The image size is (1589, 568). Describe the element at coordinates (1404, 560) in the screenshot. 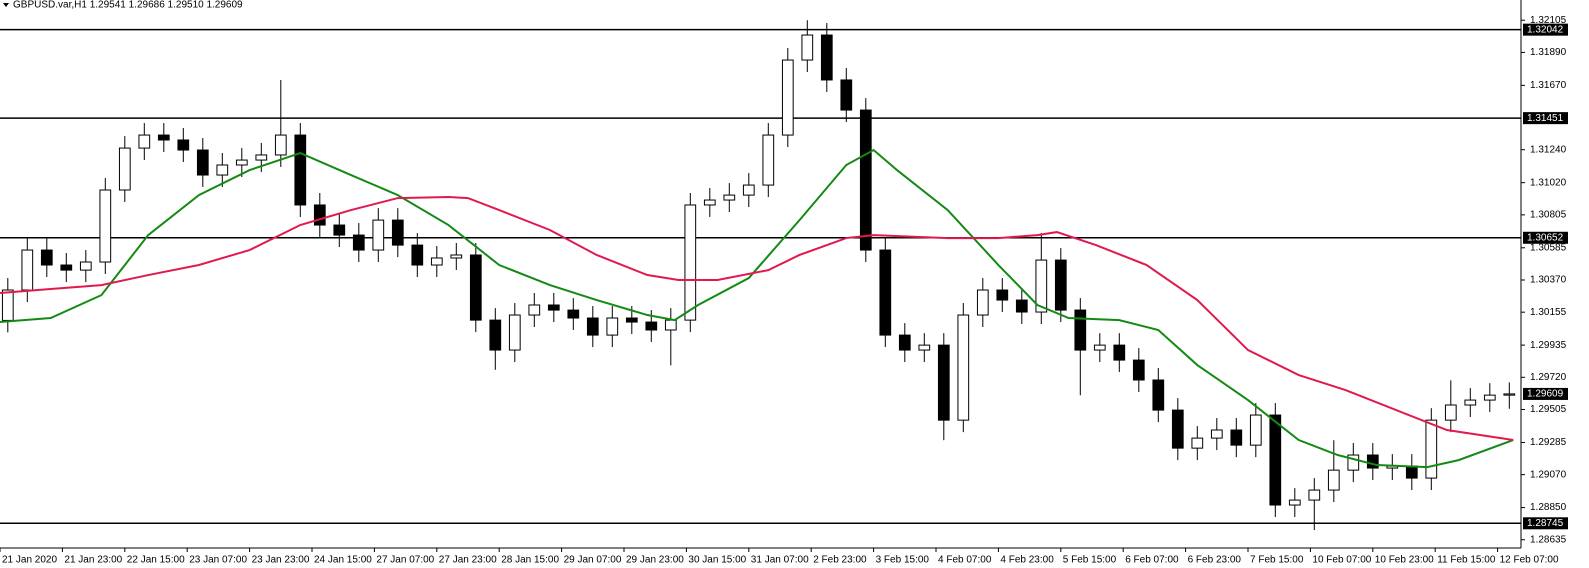

I see `x-tick-label: 10 Feb 23:00` at that location.